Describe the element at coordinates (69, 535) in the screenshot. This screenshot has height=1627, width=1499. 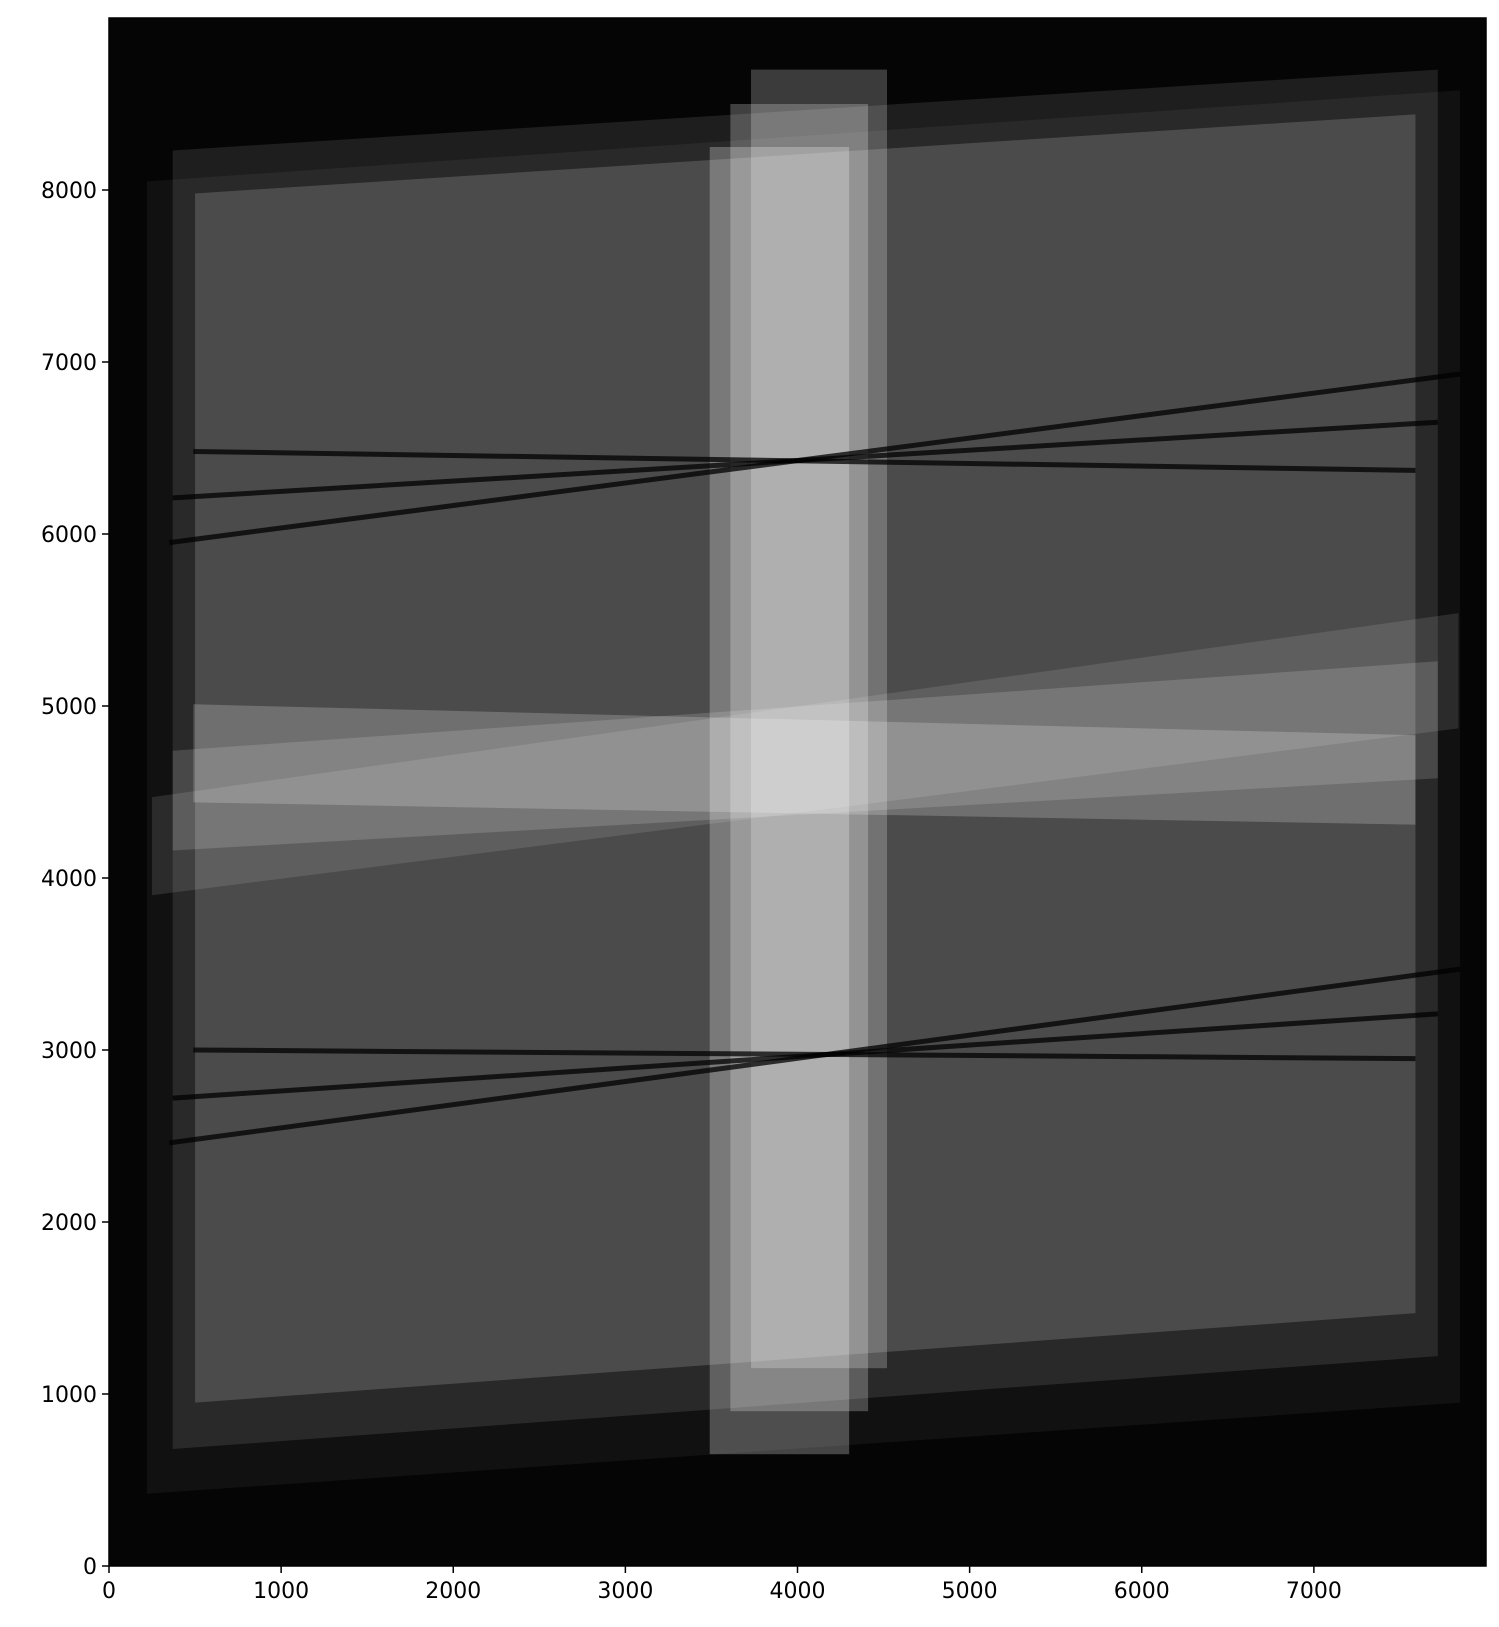
I see `y-tick-label: 6000` at that location.